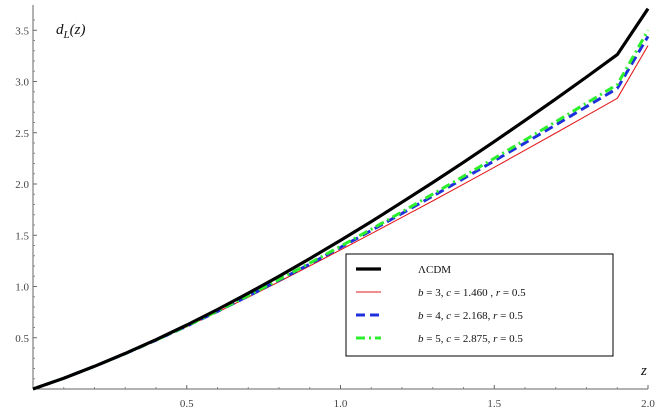 This screenshot has width=657, height=417. I want to click on y-axis-label-tail: (z), so click(78, 30).